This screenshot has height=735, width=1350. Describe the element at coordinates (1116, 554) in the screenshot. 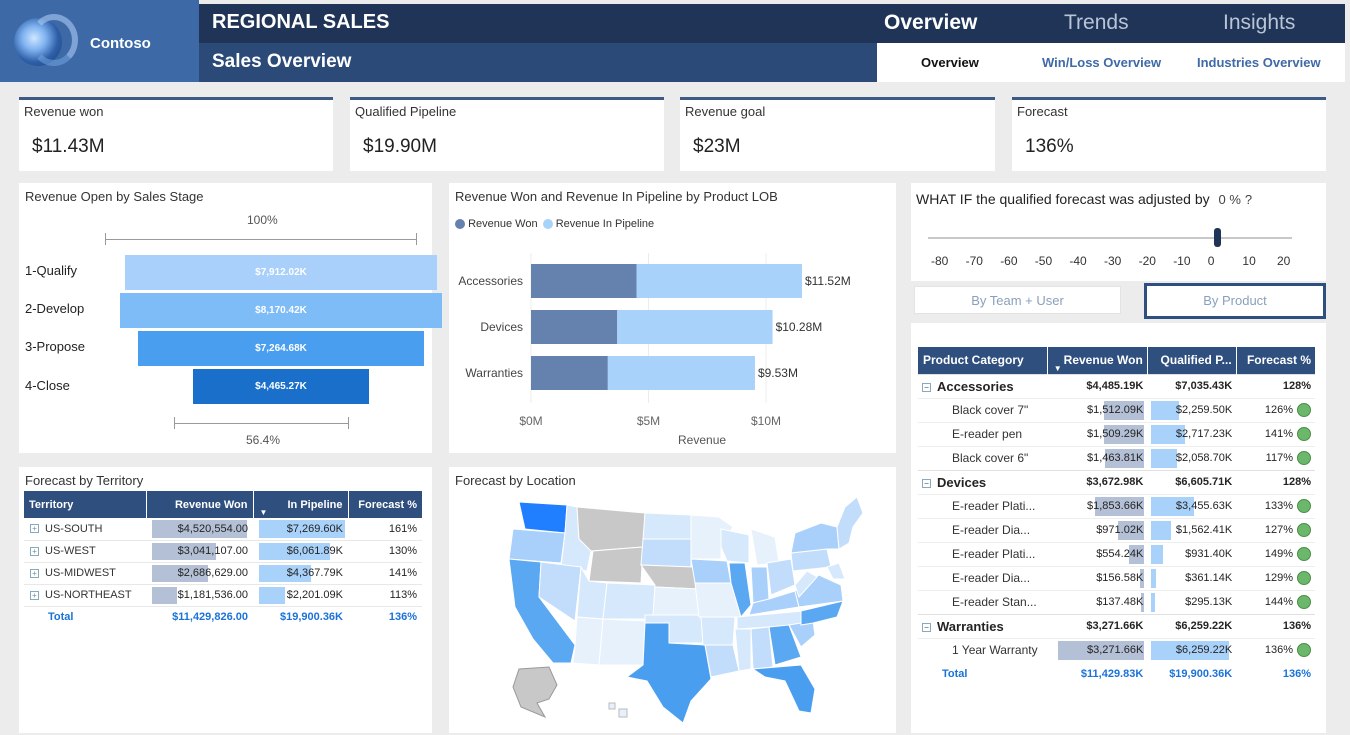

I see `table-row: E-reader Plati... $554.24K $931.40K 149%` at that location.